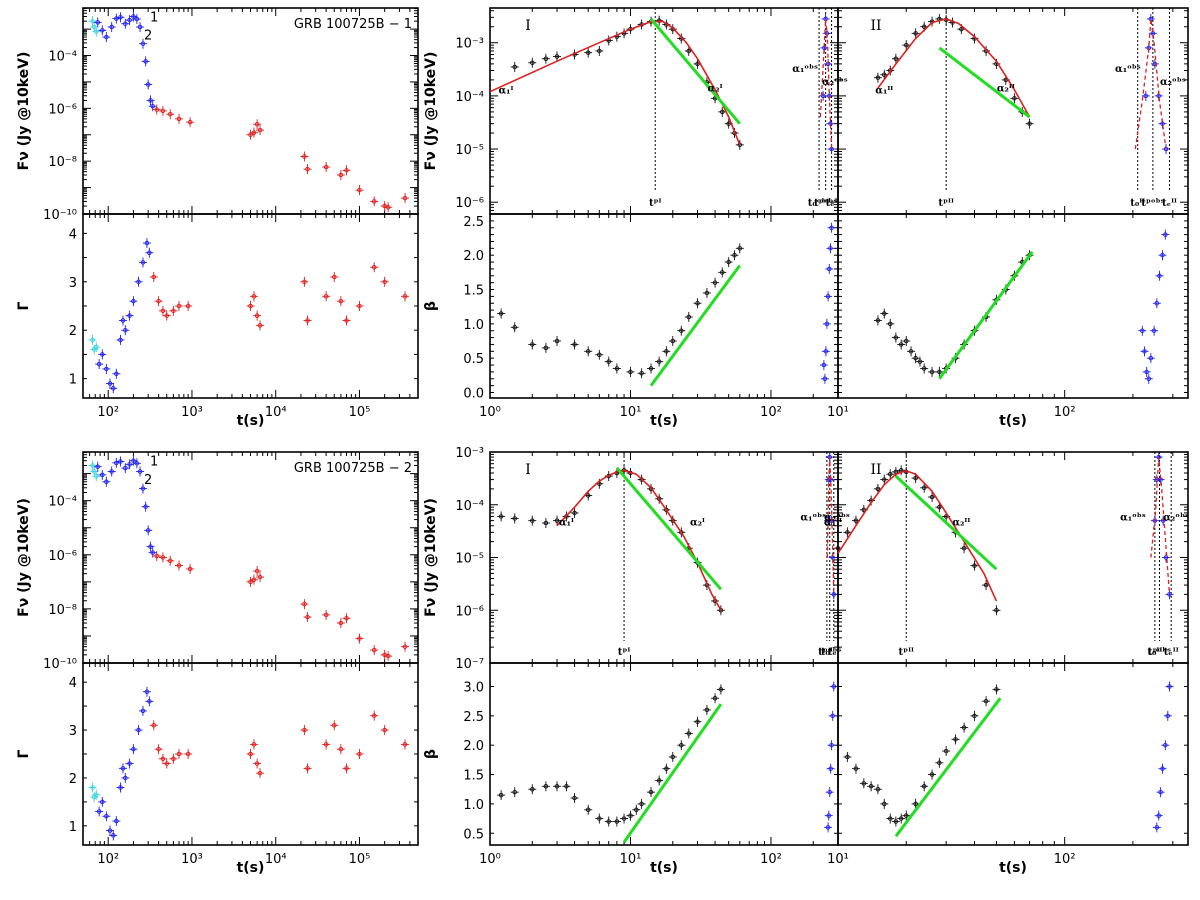  Describe the element at coordinates (805, 69) in the screenshot. I see `slope-annotation: α₁ᵒᵇˢ` at that location.